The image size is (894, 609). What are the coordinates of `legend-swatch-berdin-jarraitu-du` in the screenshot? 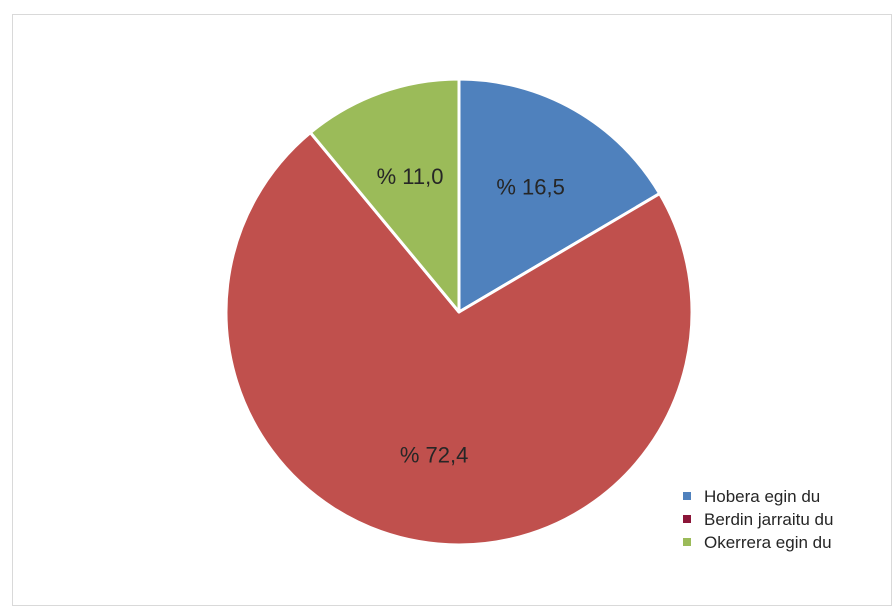 It's located at (687, 519).